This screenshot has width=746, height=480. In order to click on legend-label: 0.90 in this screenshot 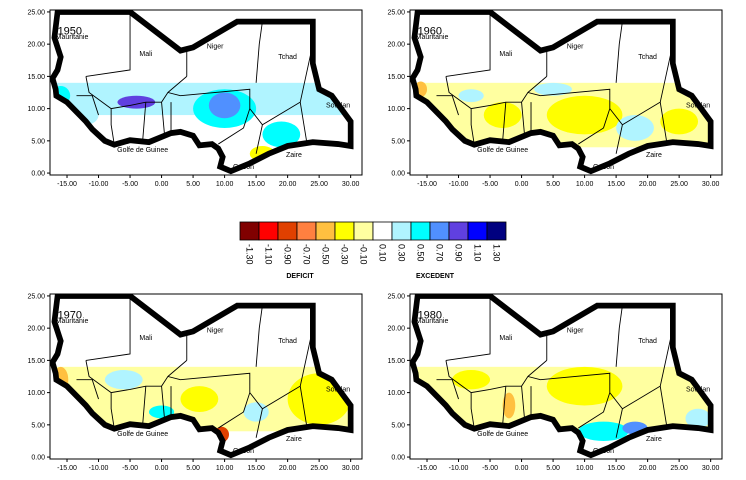, I will do `click(459, 253)`.